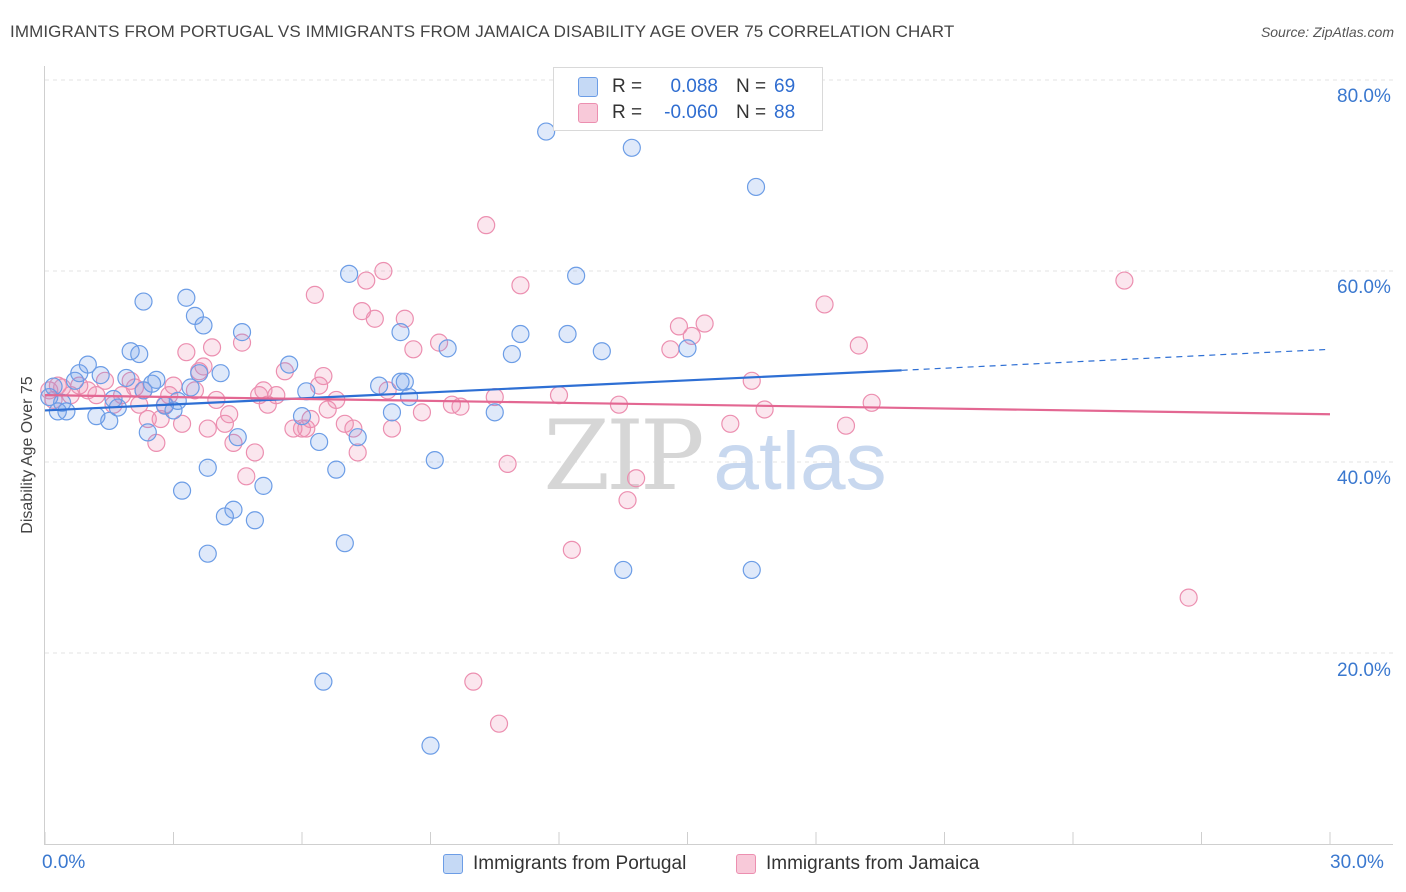  I want to click on chart-source: Source: ZipAtlas.com, so click(1327, 32).